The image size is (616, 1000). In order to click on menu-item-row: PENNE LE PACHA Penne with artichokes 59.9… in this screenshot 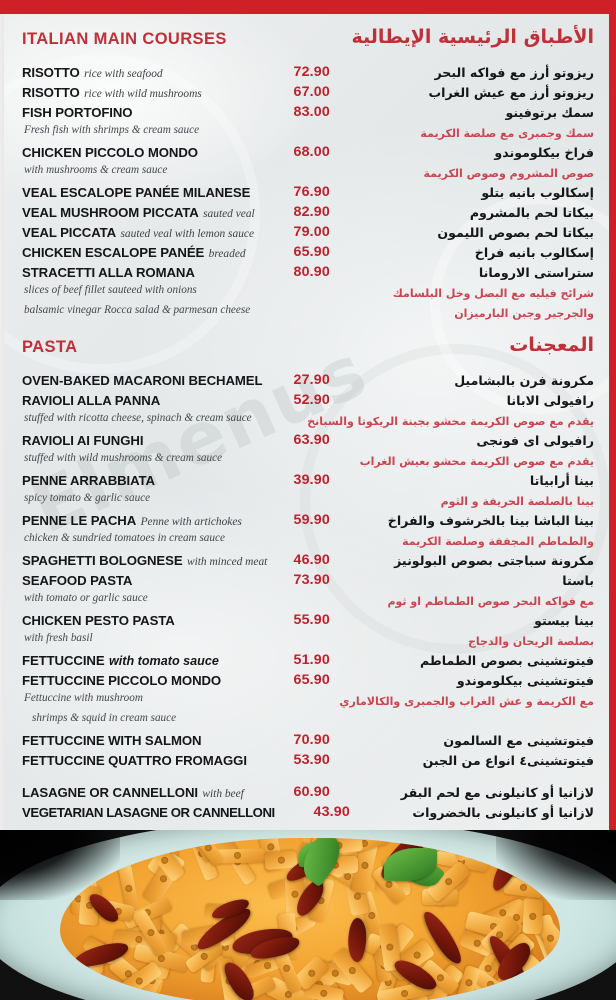, I will do `click(308, 522)`.